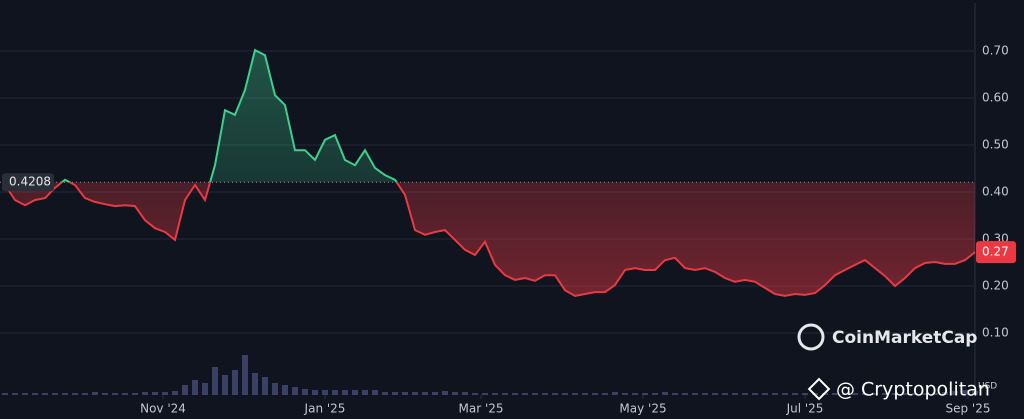 The image size is (1024, 419). Describe the element at coordinates (913, 390) in the screenshot. I see `credit: @ Cryptopolitan` at that location.